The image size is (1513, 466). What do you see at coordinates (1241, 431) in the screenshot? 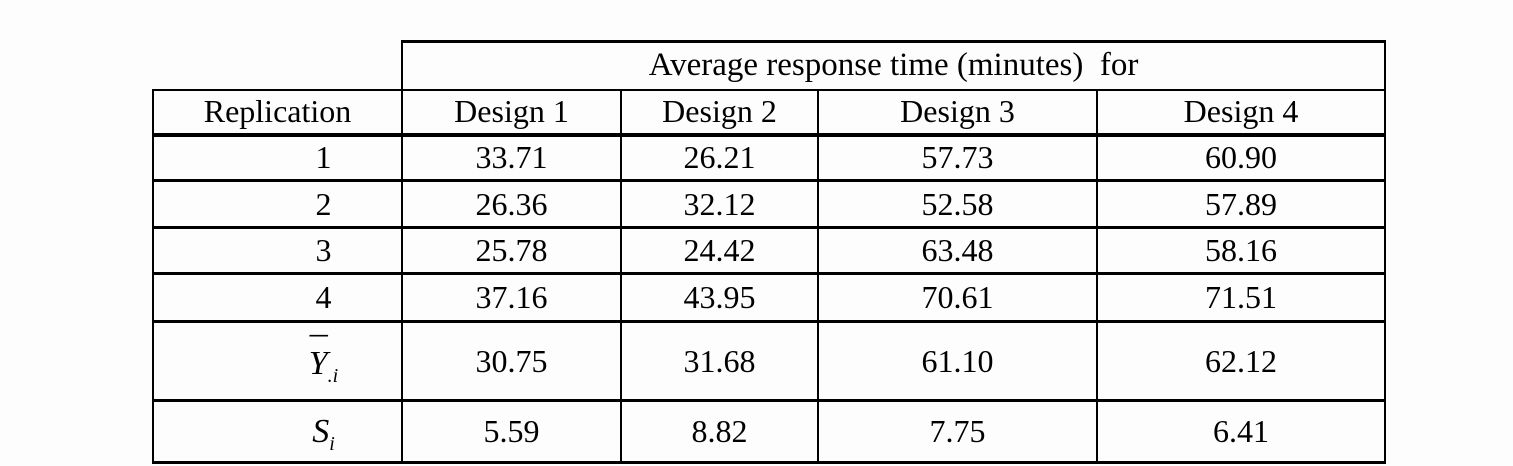
I see `value-cell: 6.41` at bounding box center [1241, 431].